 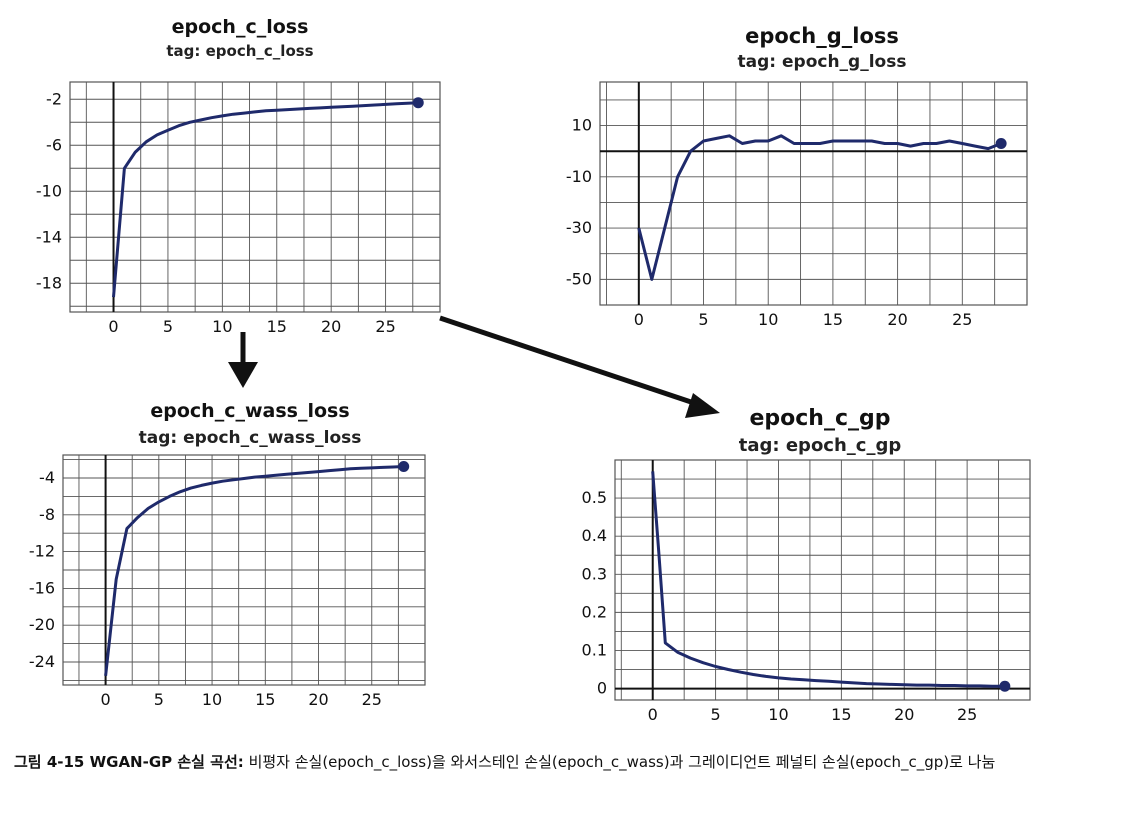 I want to click on y-tick-label: 10, so click(x=582, y=125).